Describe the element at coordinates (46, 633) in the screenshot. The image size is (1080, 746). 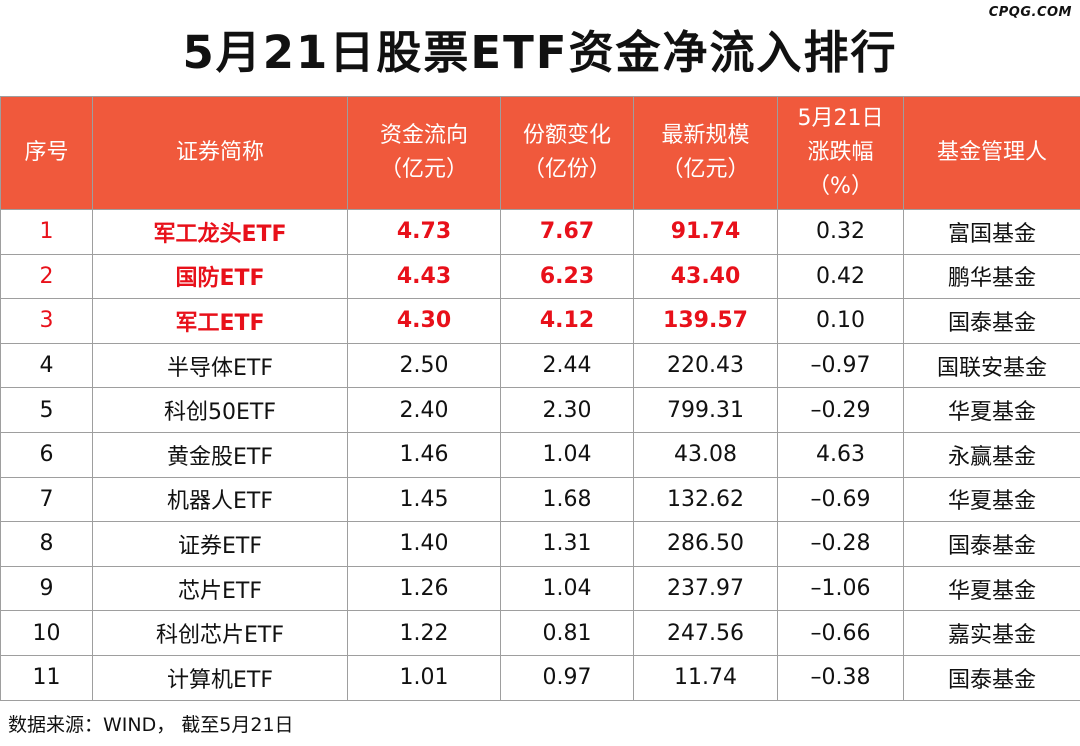
I see `cell-rank: 10` at that location.